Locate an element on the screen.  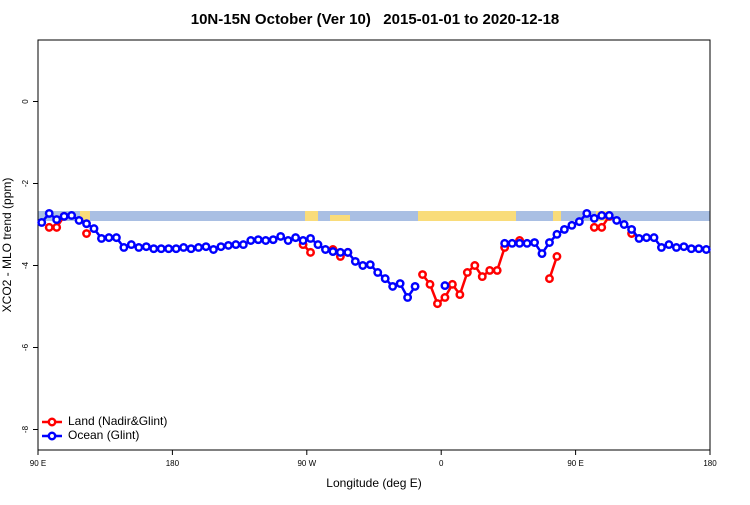
y-axis-label: XCO2 - MLO trend (ppm) is located at coordinates (7, 245).